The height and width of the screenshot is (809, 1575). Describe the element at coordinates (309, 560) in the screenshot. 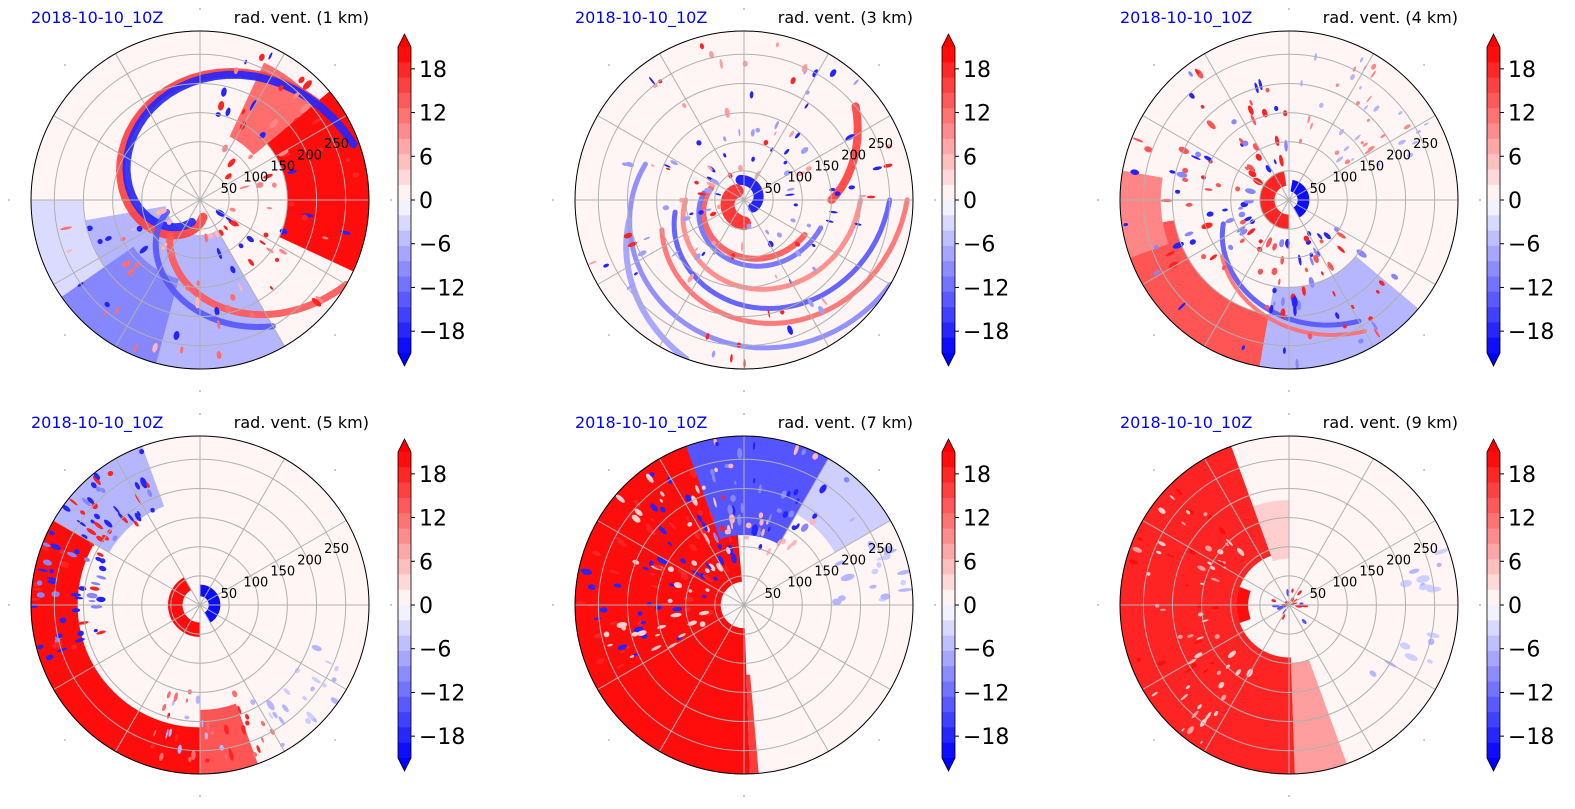

I see `radial-tick-label: 200` at that location.